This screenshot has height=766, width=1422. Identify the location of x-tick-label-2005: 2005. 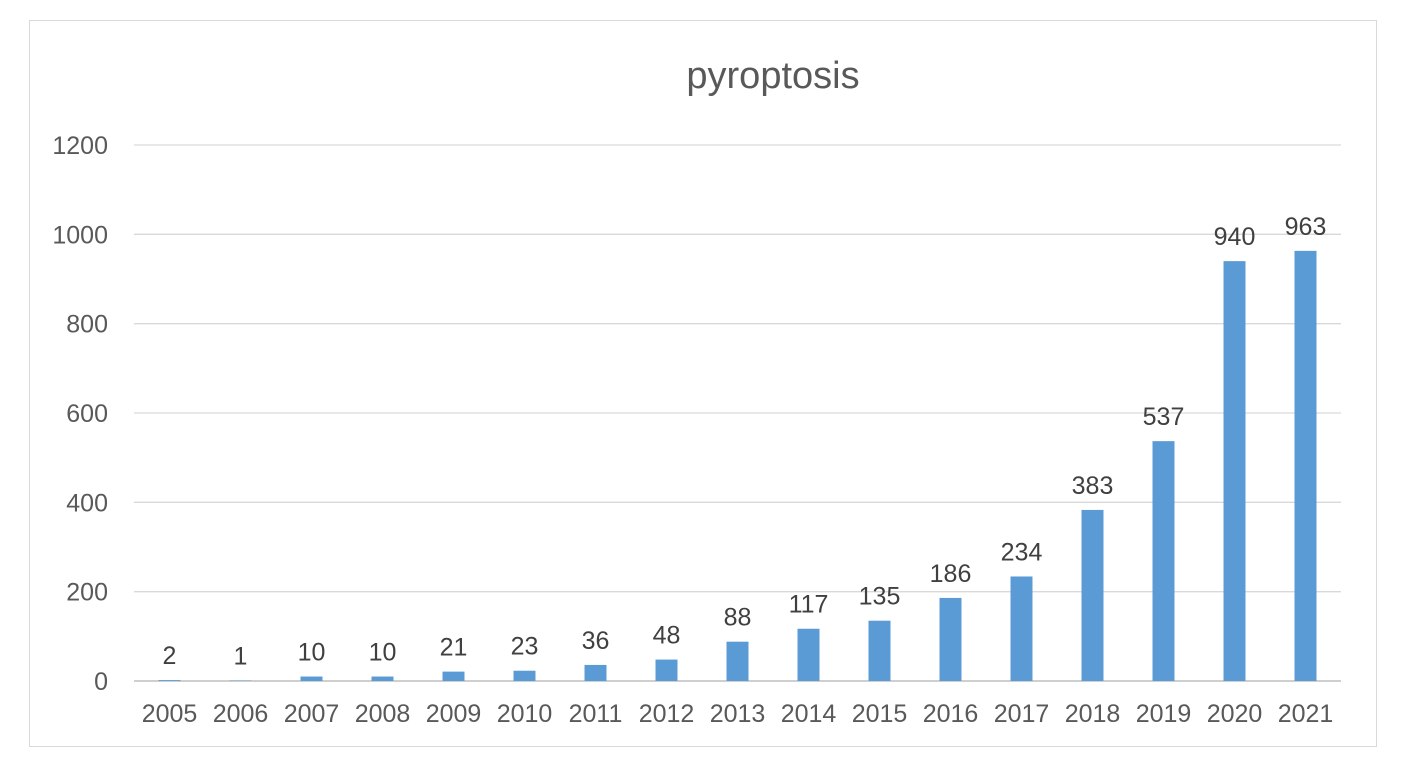
(170, 714).